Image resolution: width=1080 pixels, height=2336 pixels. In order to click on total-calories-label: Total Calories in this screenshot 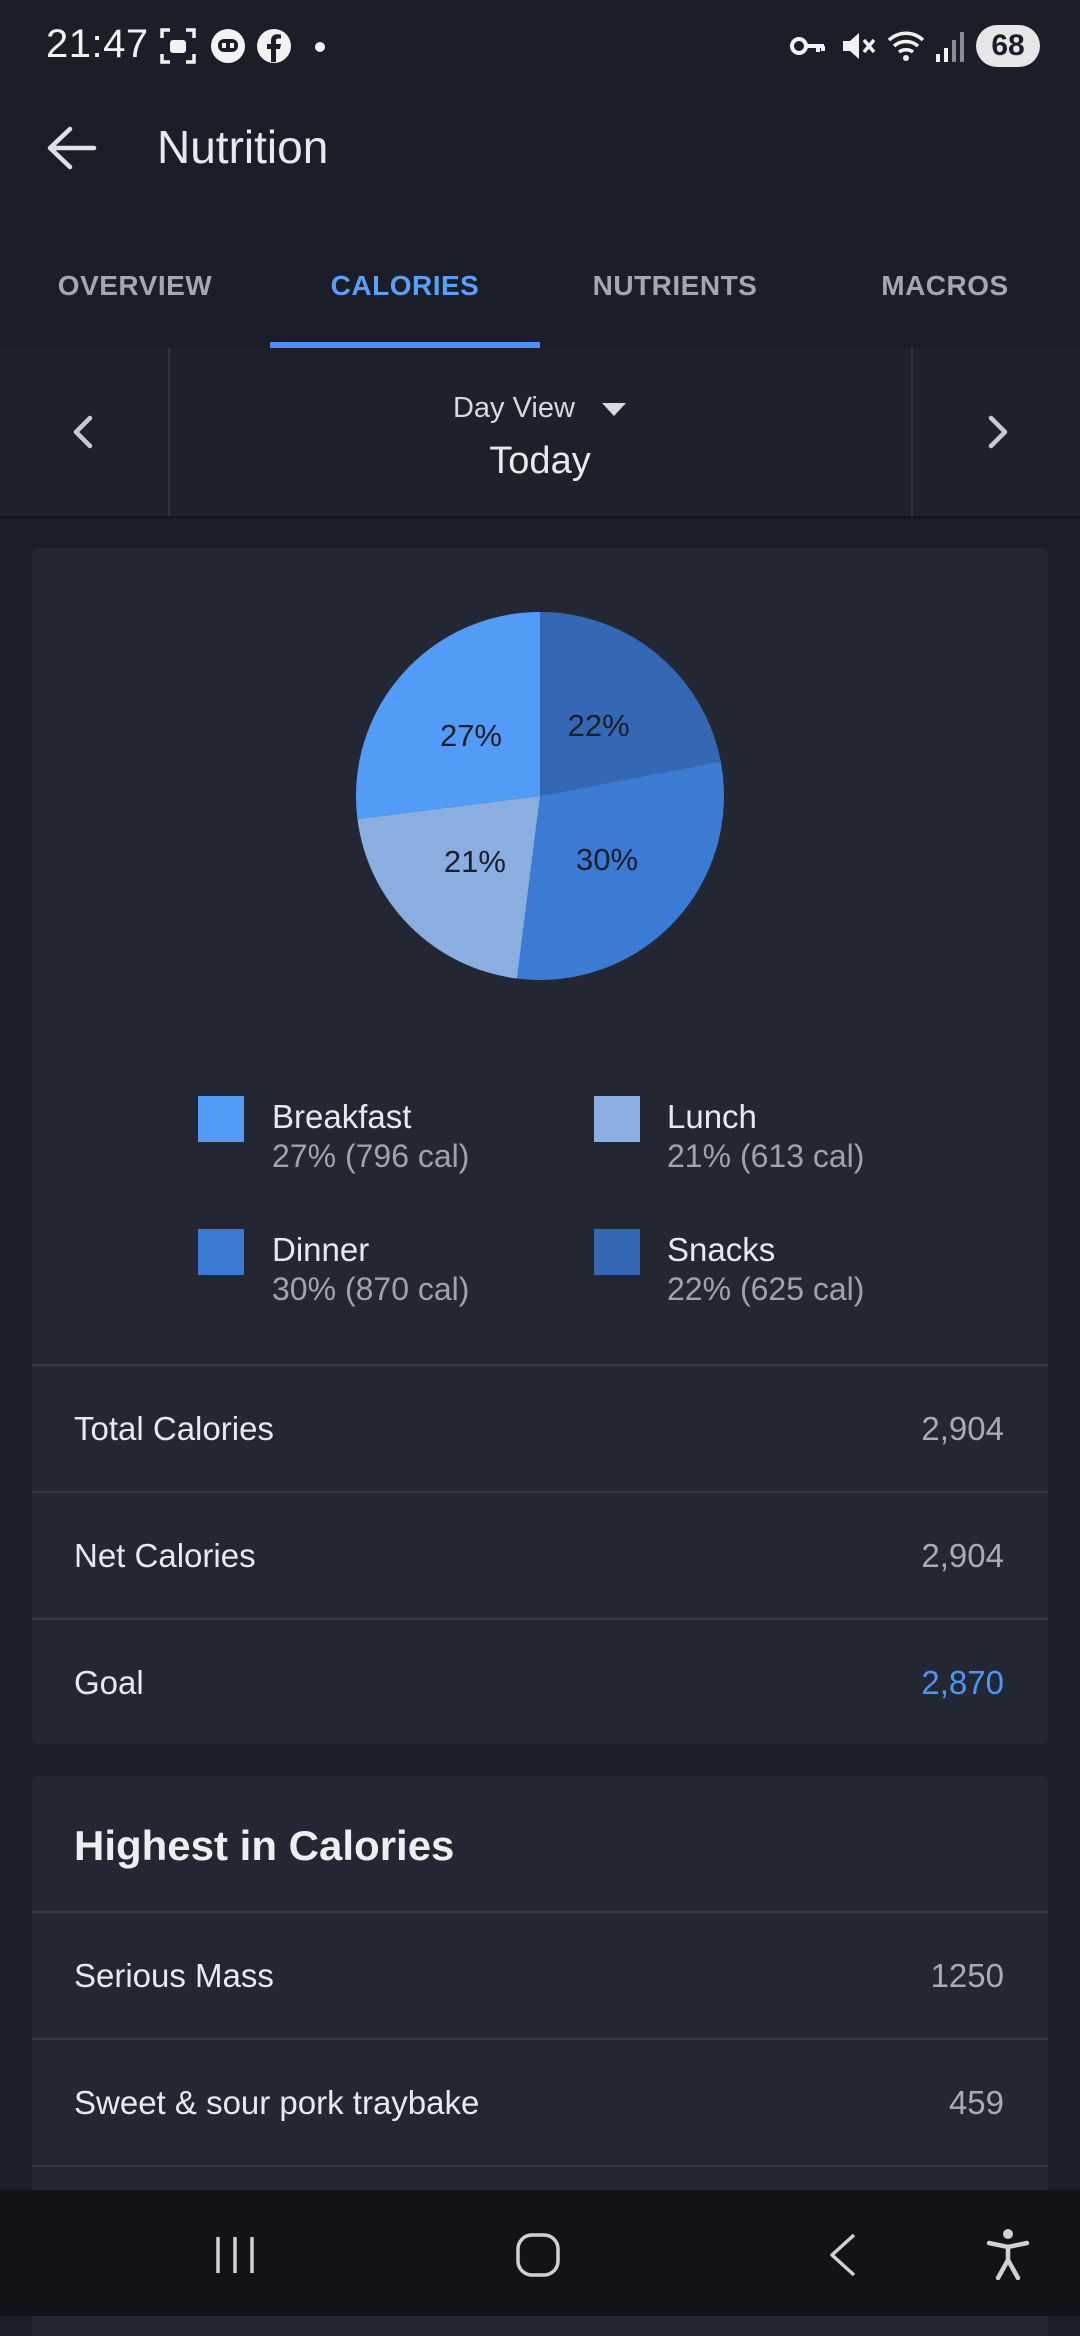, I will do `click(174, 1428)`.